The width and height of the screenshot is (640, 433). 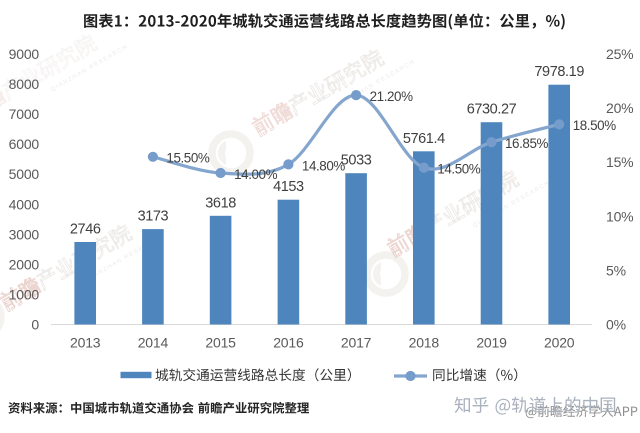 What do you see at coordinates (527, 143) in the screenshot?
I see `svg-text: 16.85%` at bounding box center [527, 143].